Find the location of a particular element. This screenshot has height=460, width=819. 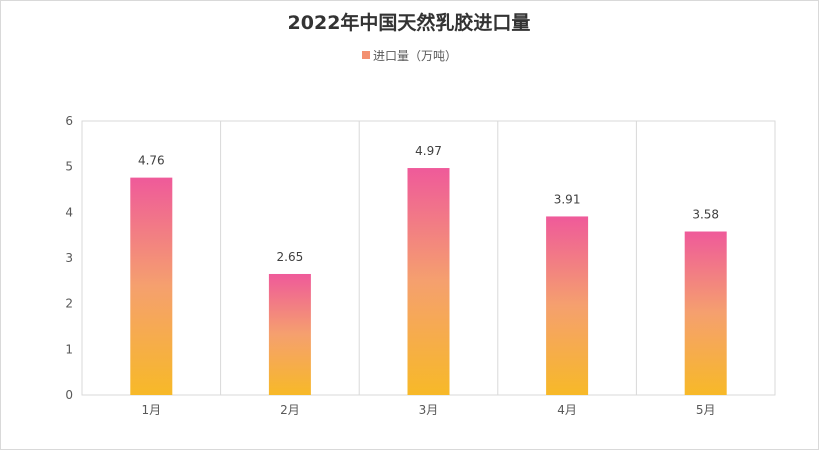

x-tick-label: 4月 is located at coordinates (567, 410).